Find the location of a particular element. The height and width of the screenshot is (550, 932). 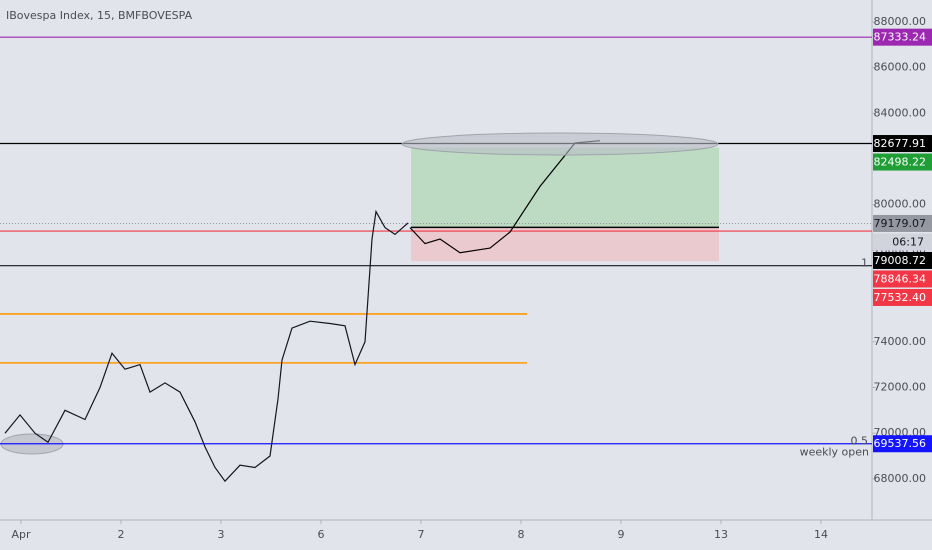

y-tick-label: 68000.00 is located at coordinates (900, 478).